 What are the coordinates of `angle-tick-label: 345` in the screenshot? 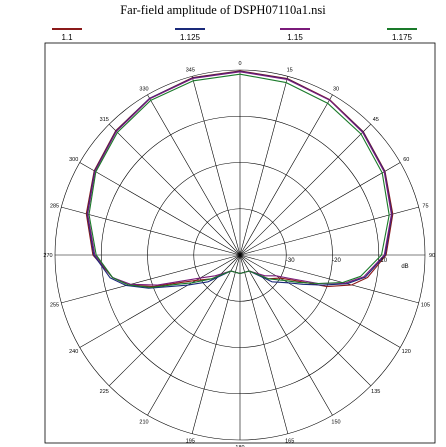 It's located at (190, 71).